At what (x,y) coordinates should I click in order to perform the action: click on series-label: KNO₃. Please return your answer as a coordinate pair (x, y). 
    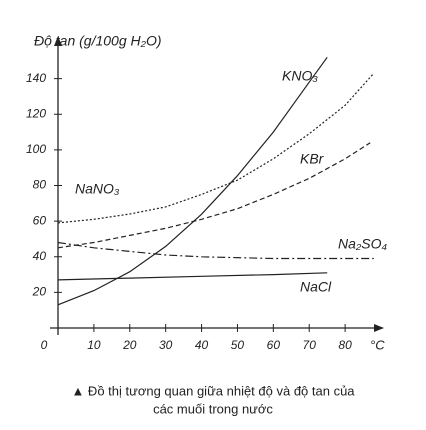
    Looking at the image, I should click on (300, 76).